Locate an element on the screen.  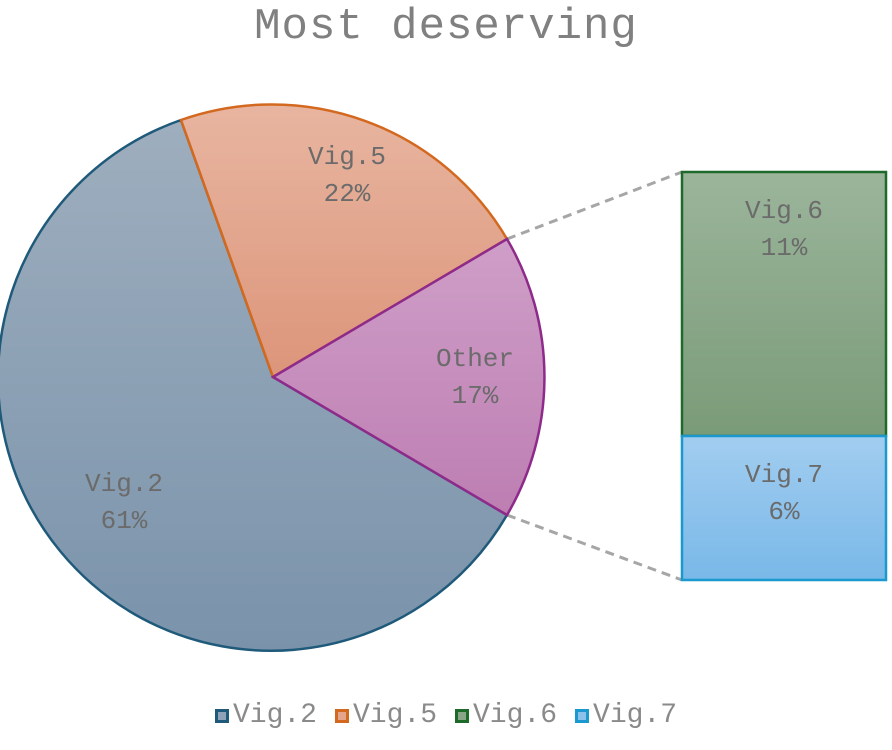
label-vig5-value: 22% is located at coordinates (347, 194).